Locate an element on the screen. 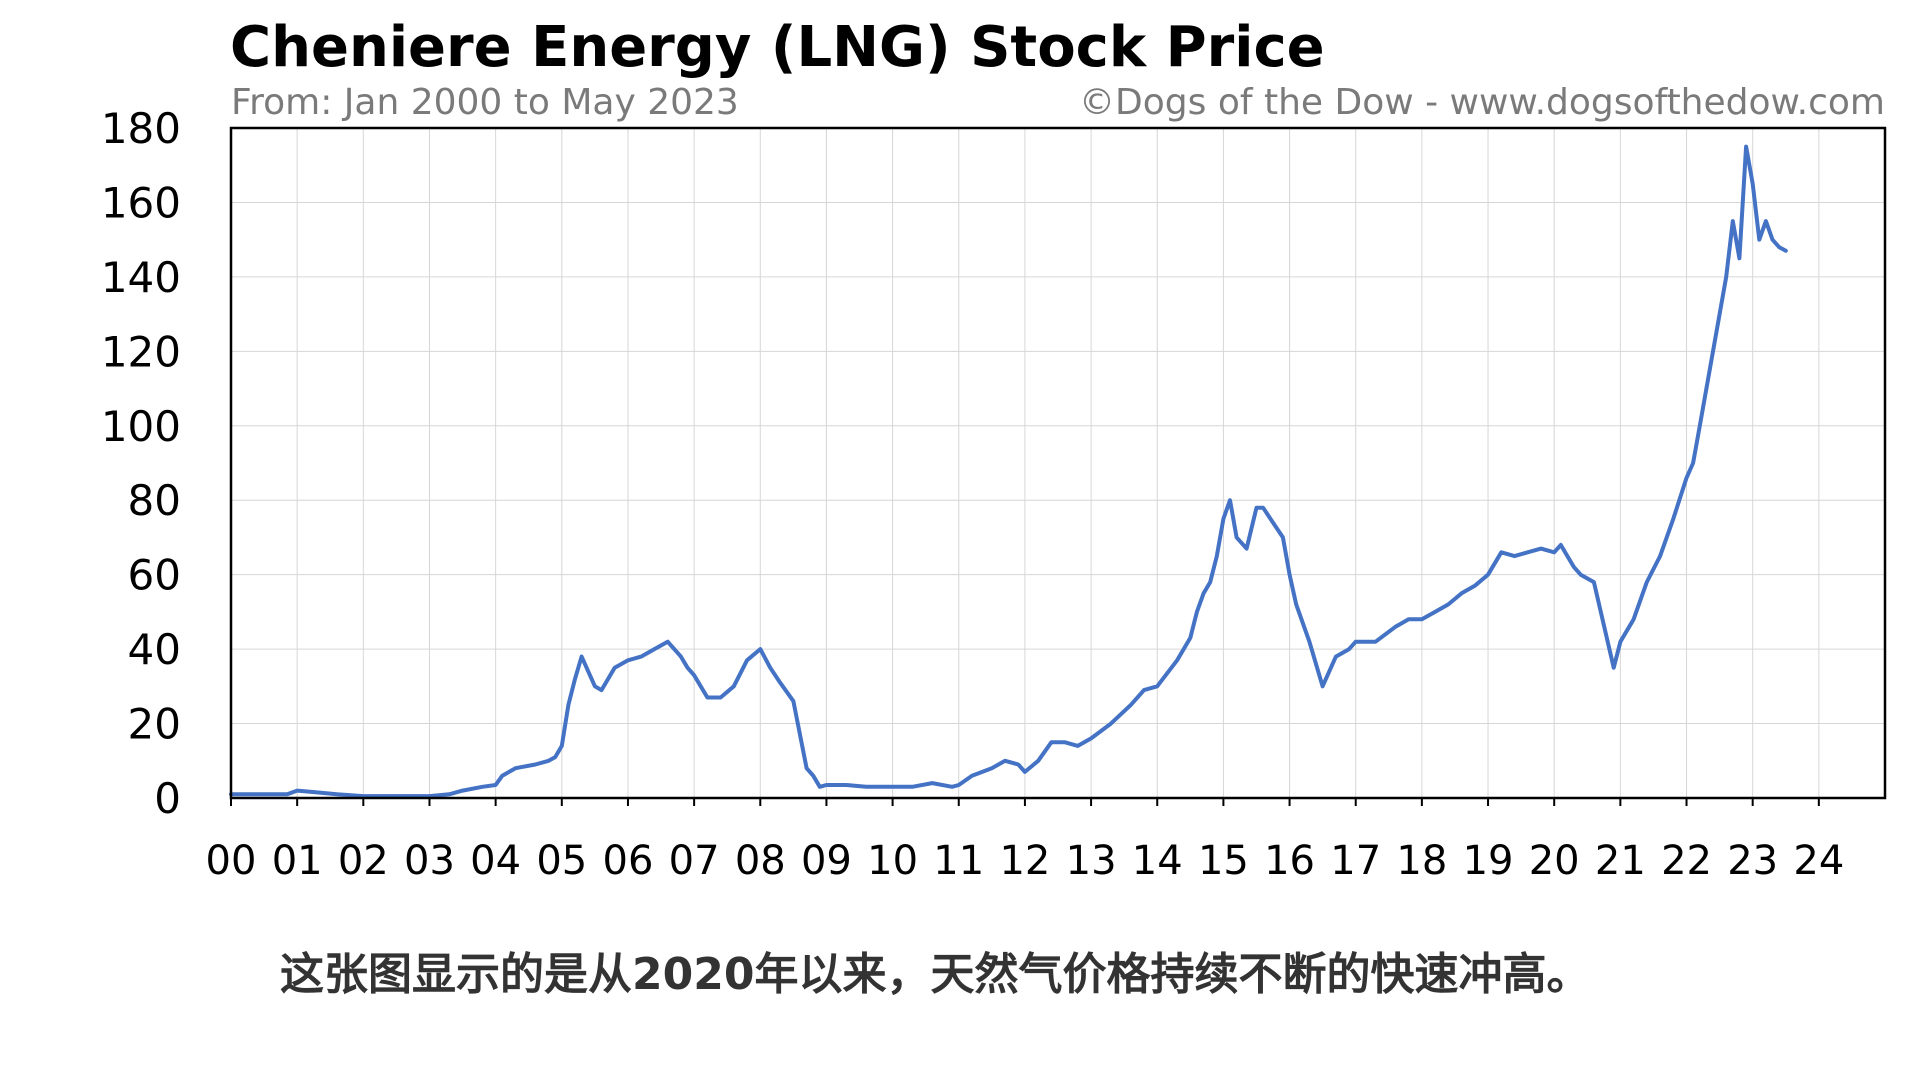  x-tick-label: 00 is located at coordinates (231, 861).